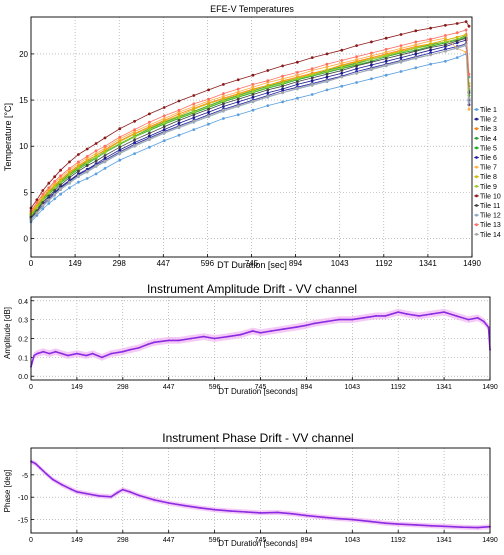 The image size is (504, 555). Describe the element at coordinates (398, 540) in the screenshot. I see `x-tick-label: 1192` at that location.